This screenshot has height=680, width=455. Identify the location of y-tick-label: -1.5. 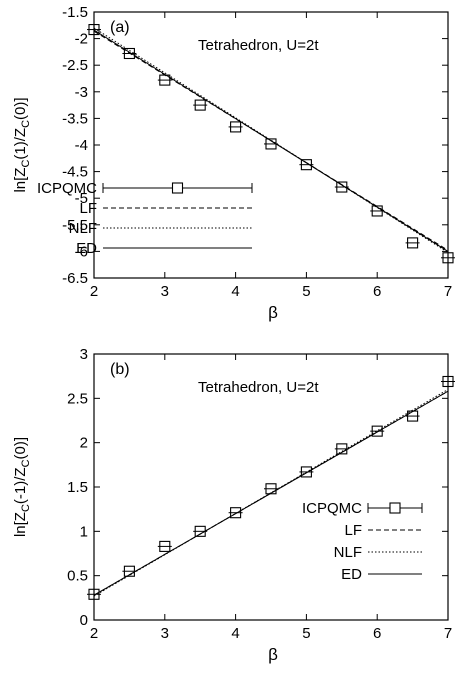
(75, 12).